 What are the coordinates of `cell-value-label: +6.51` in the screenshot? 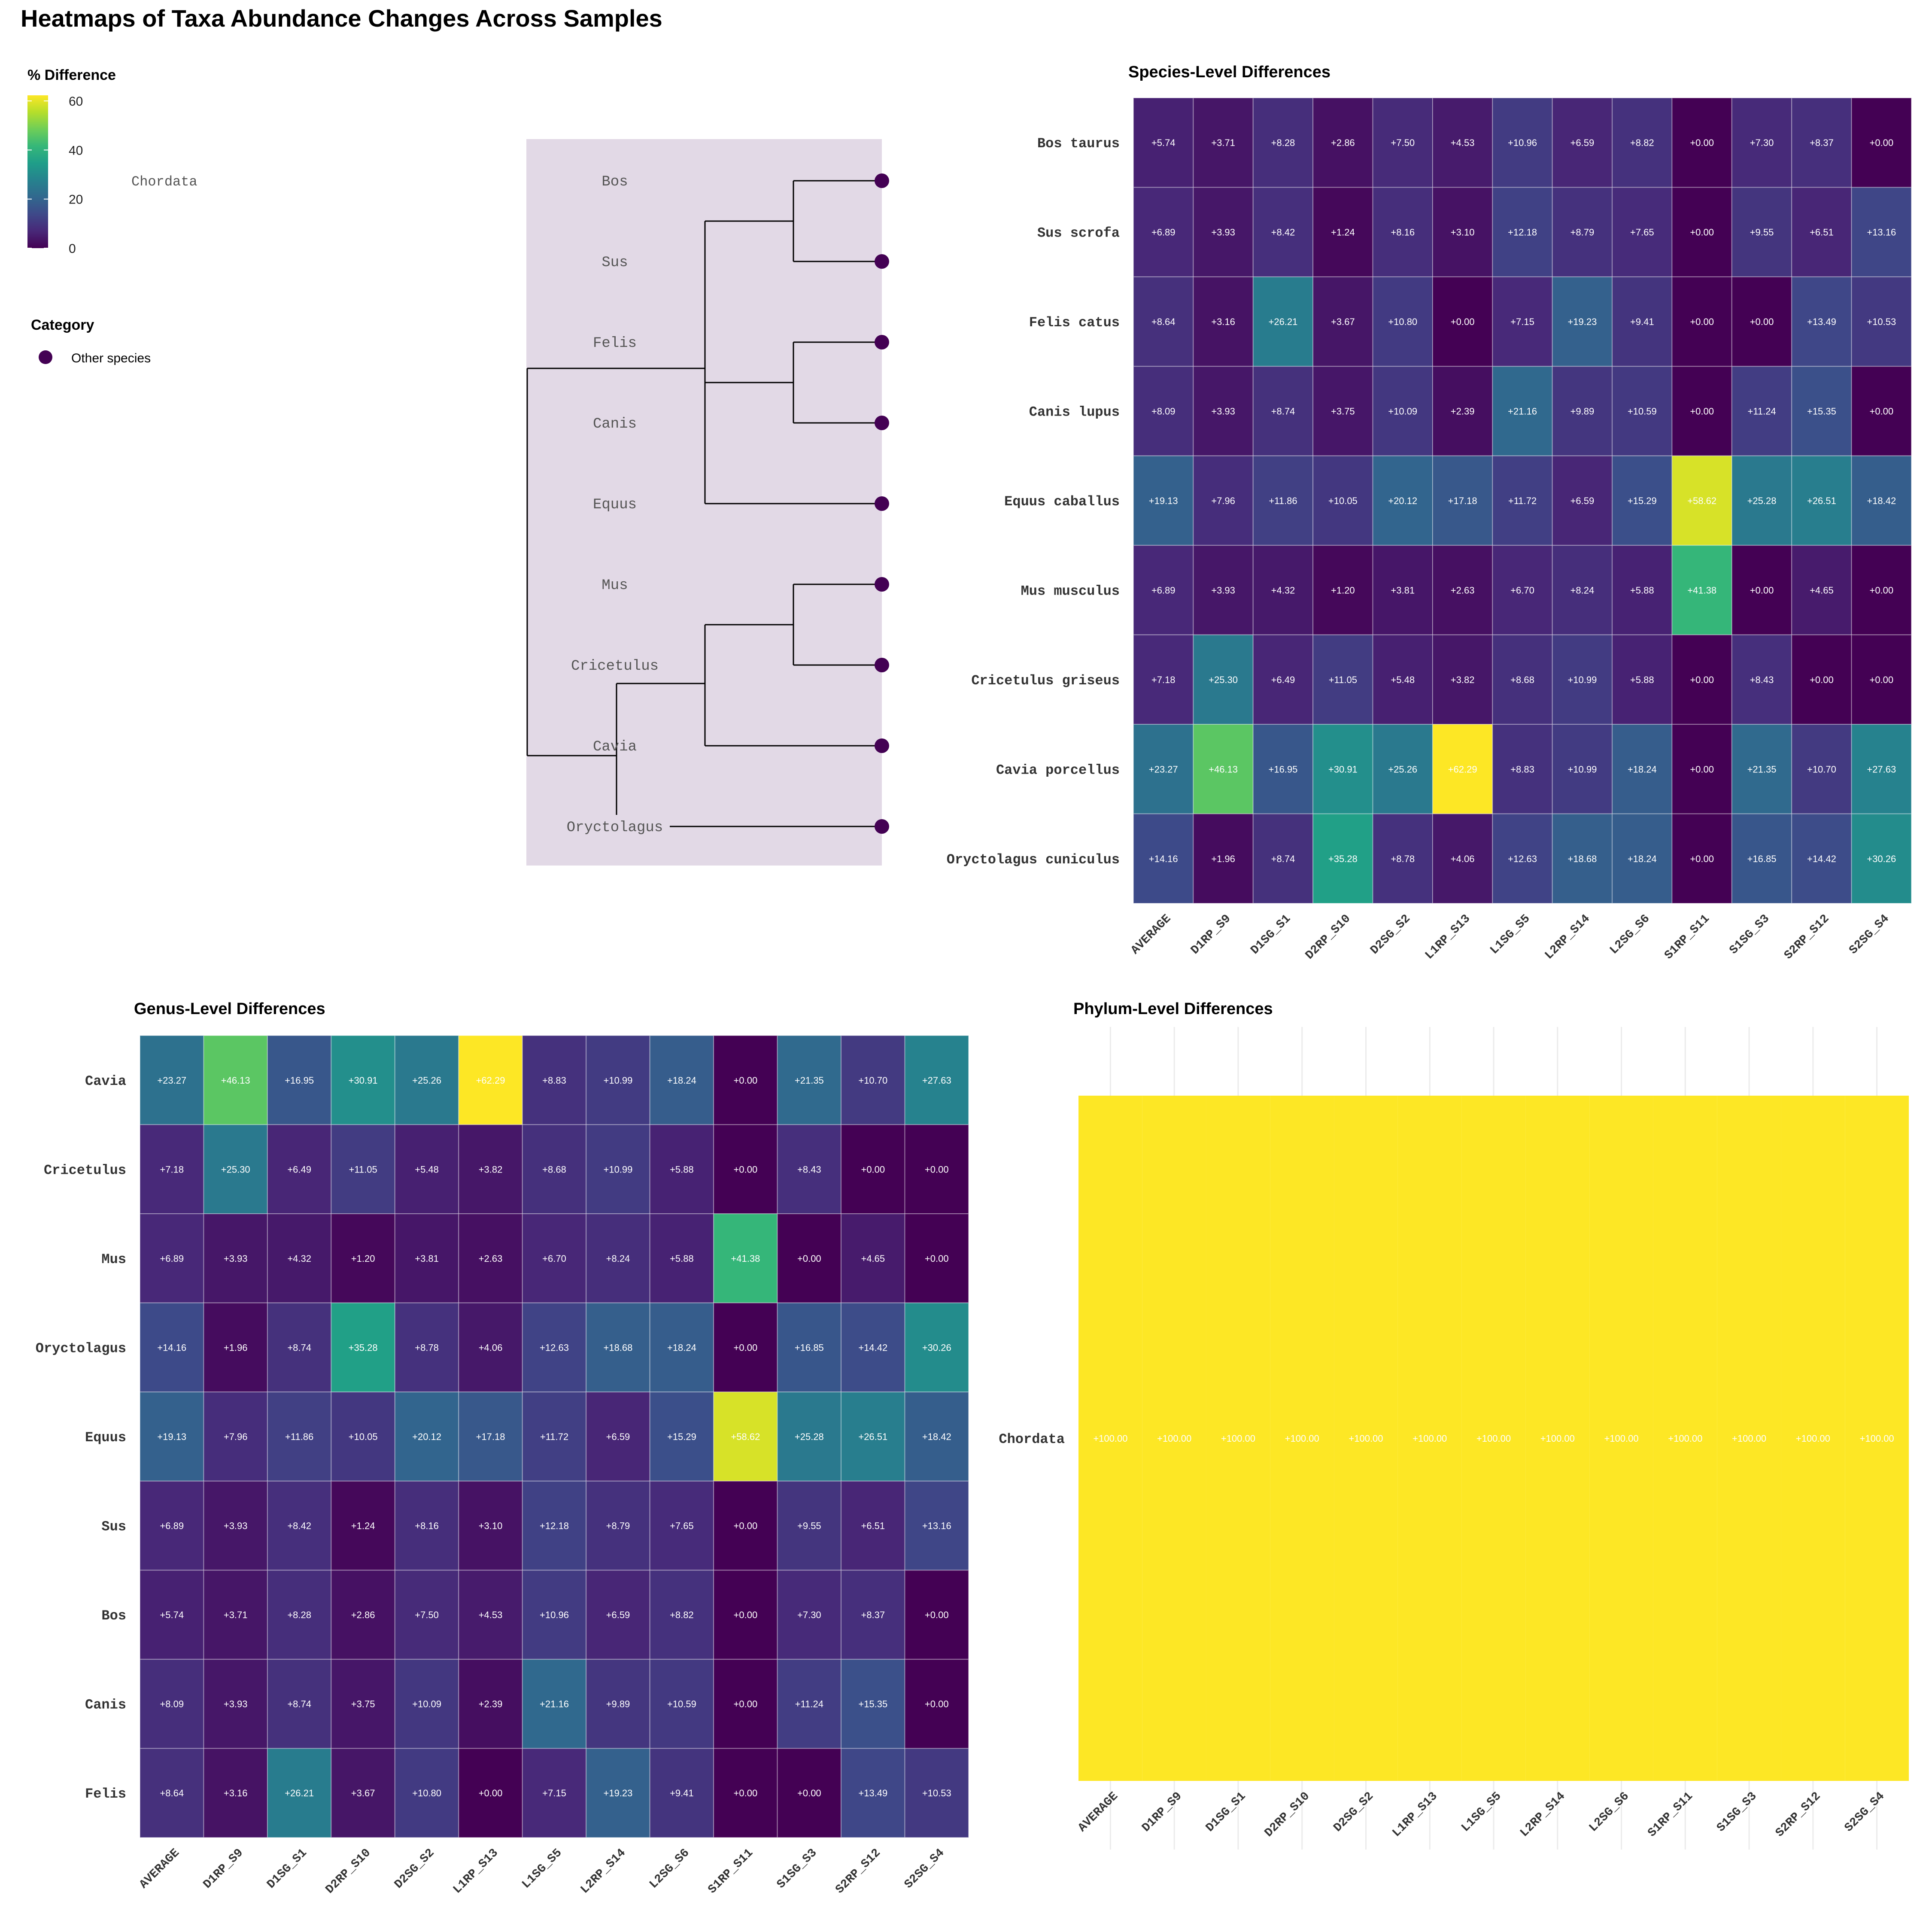 It's located at (873, 1526).